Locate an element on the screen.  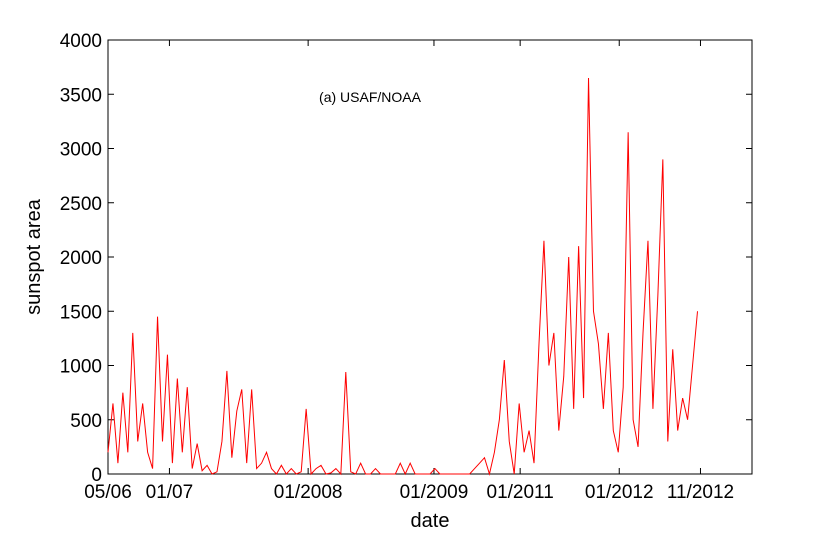
x-axis-label: date is located at coordinates (430, 521).